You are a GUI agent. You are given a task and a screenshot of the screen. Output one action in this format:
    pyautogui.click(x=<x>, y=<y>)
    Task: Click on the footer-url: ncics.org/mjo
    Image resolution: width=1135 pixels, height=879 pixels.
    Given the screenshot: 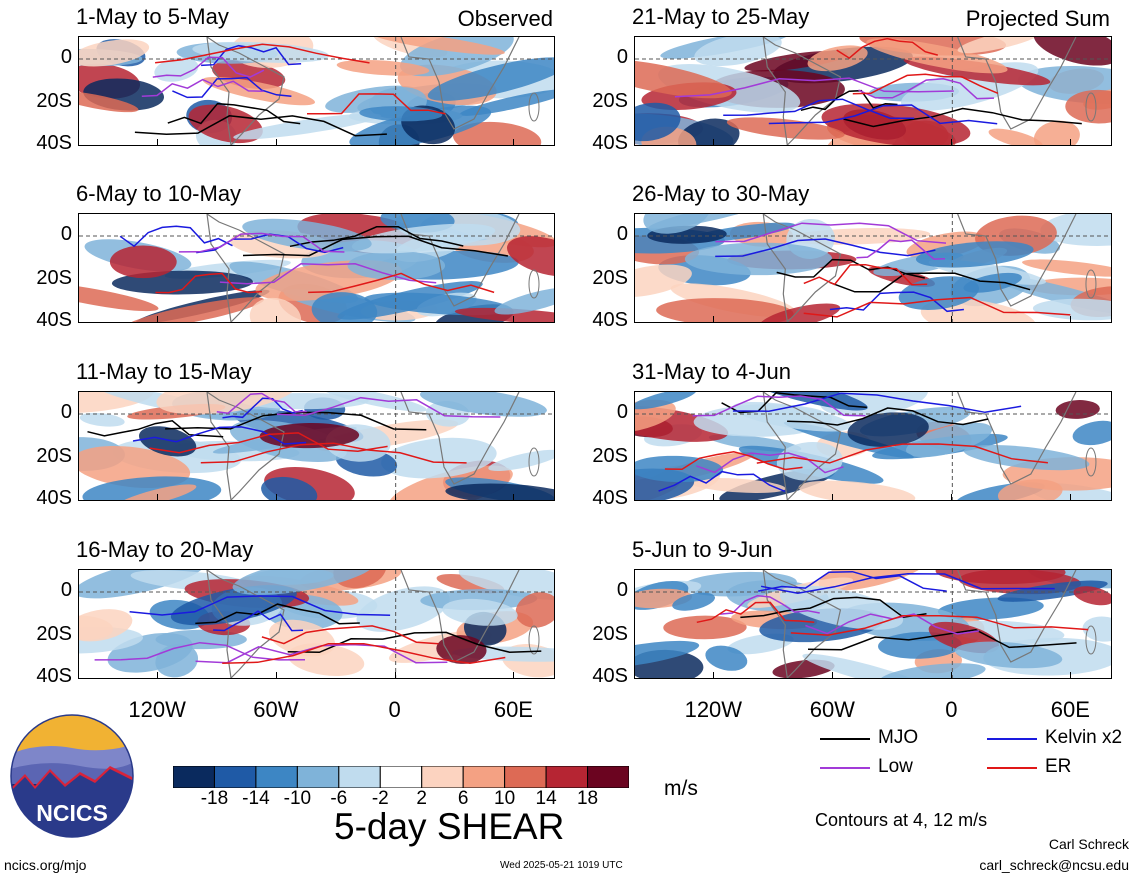 What is the action you would take?
    pyautogui.click(x=45, y=865)
    